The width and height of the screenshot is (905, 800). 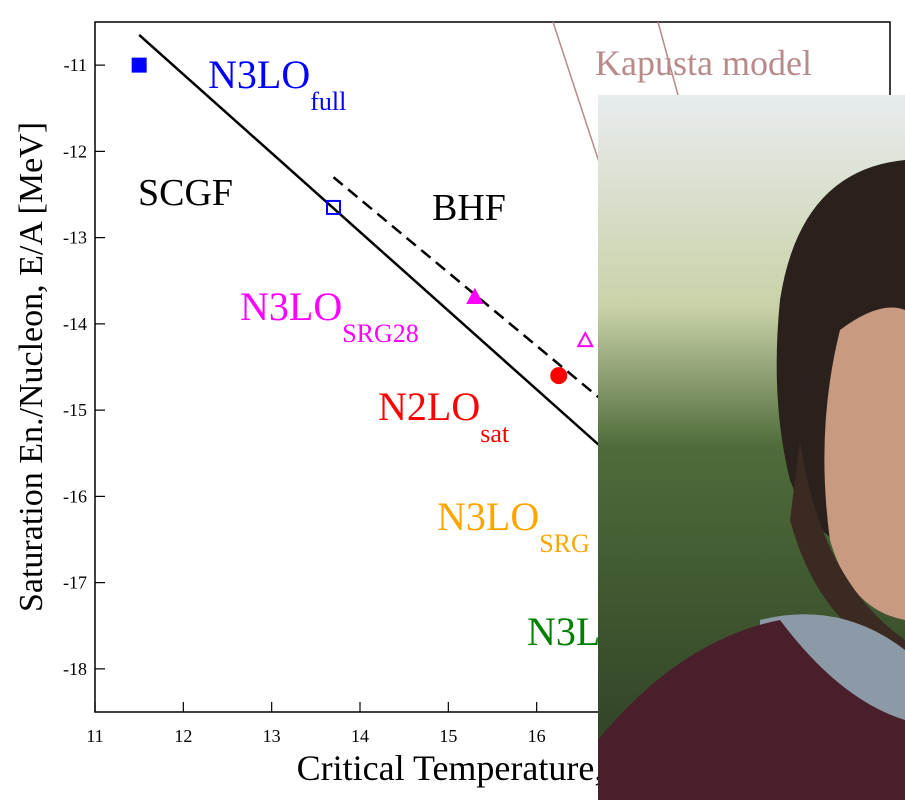 I want to click on annotation-text: BHF, so click(x=469, y=208).